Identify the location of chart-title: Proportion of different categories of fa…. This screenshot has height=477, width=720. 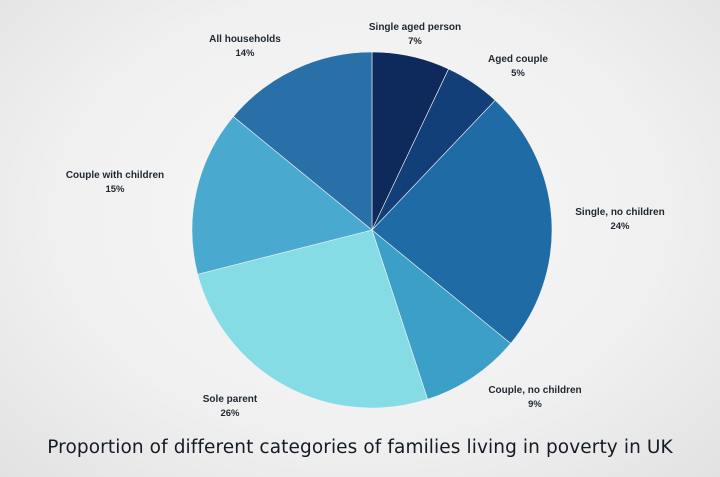
(360, 447).